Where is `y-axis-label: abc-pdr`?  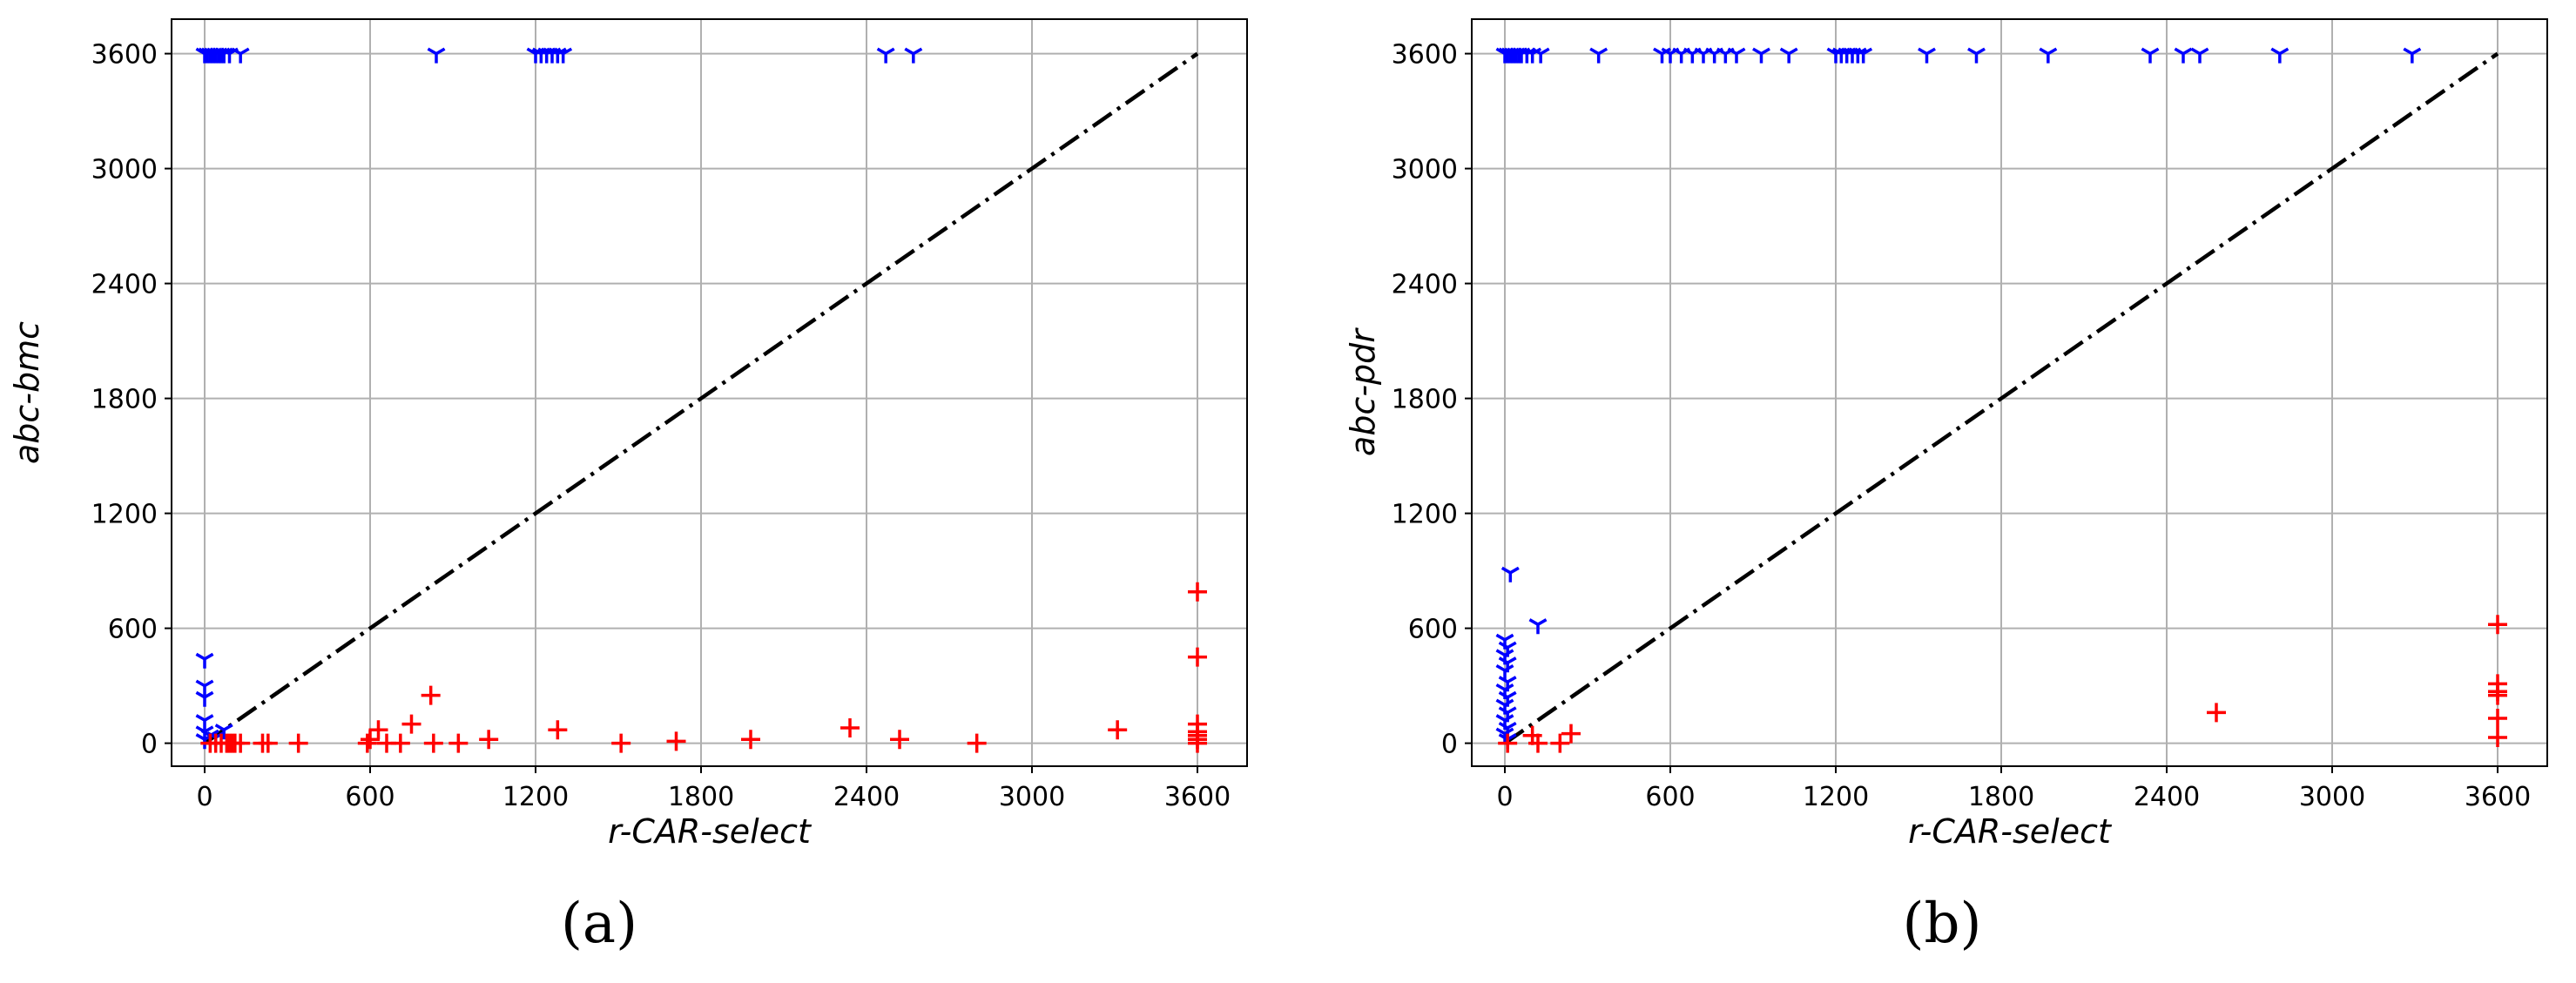
y-axis-label: abc-pdr is located at coordinates (1363, 391).